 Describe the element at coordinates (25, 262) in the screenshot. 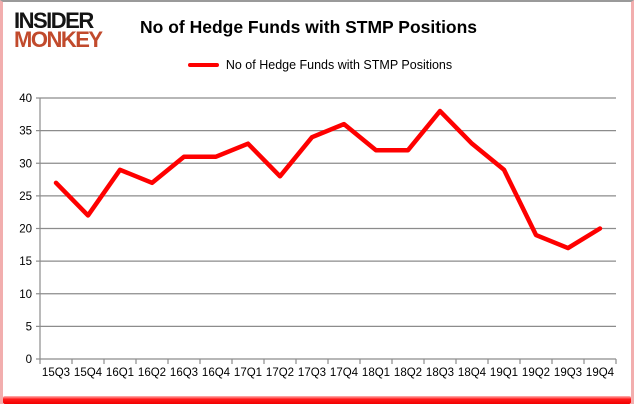

I see `y-tick-label: 15` at that location.